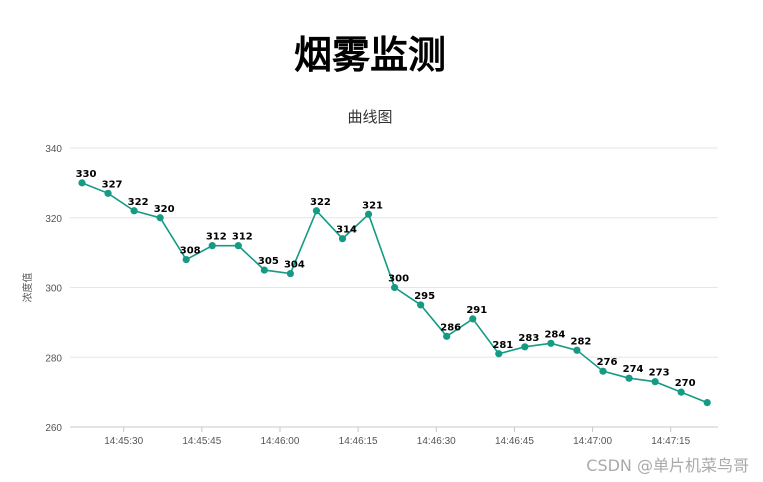  Describe the element at coordinates (53, 149) in the screenshot. I see `y-tick-label: 340` at that location.